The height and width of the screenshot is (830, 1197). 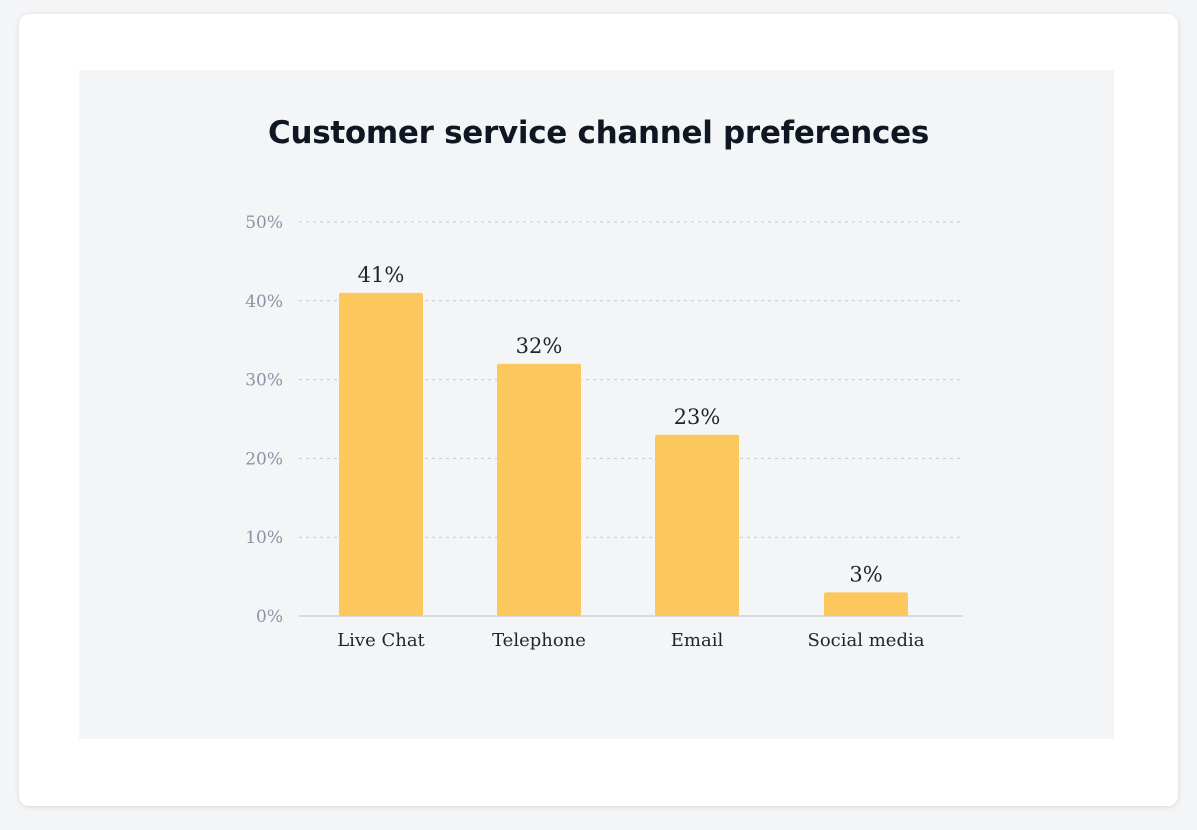 What do you see at coordinates (264, 381) in the screenshot?
I see `y-tick-label: 30%` at bounding box center [264, 381].